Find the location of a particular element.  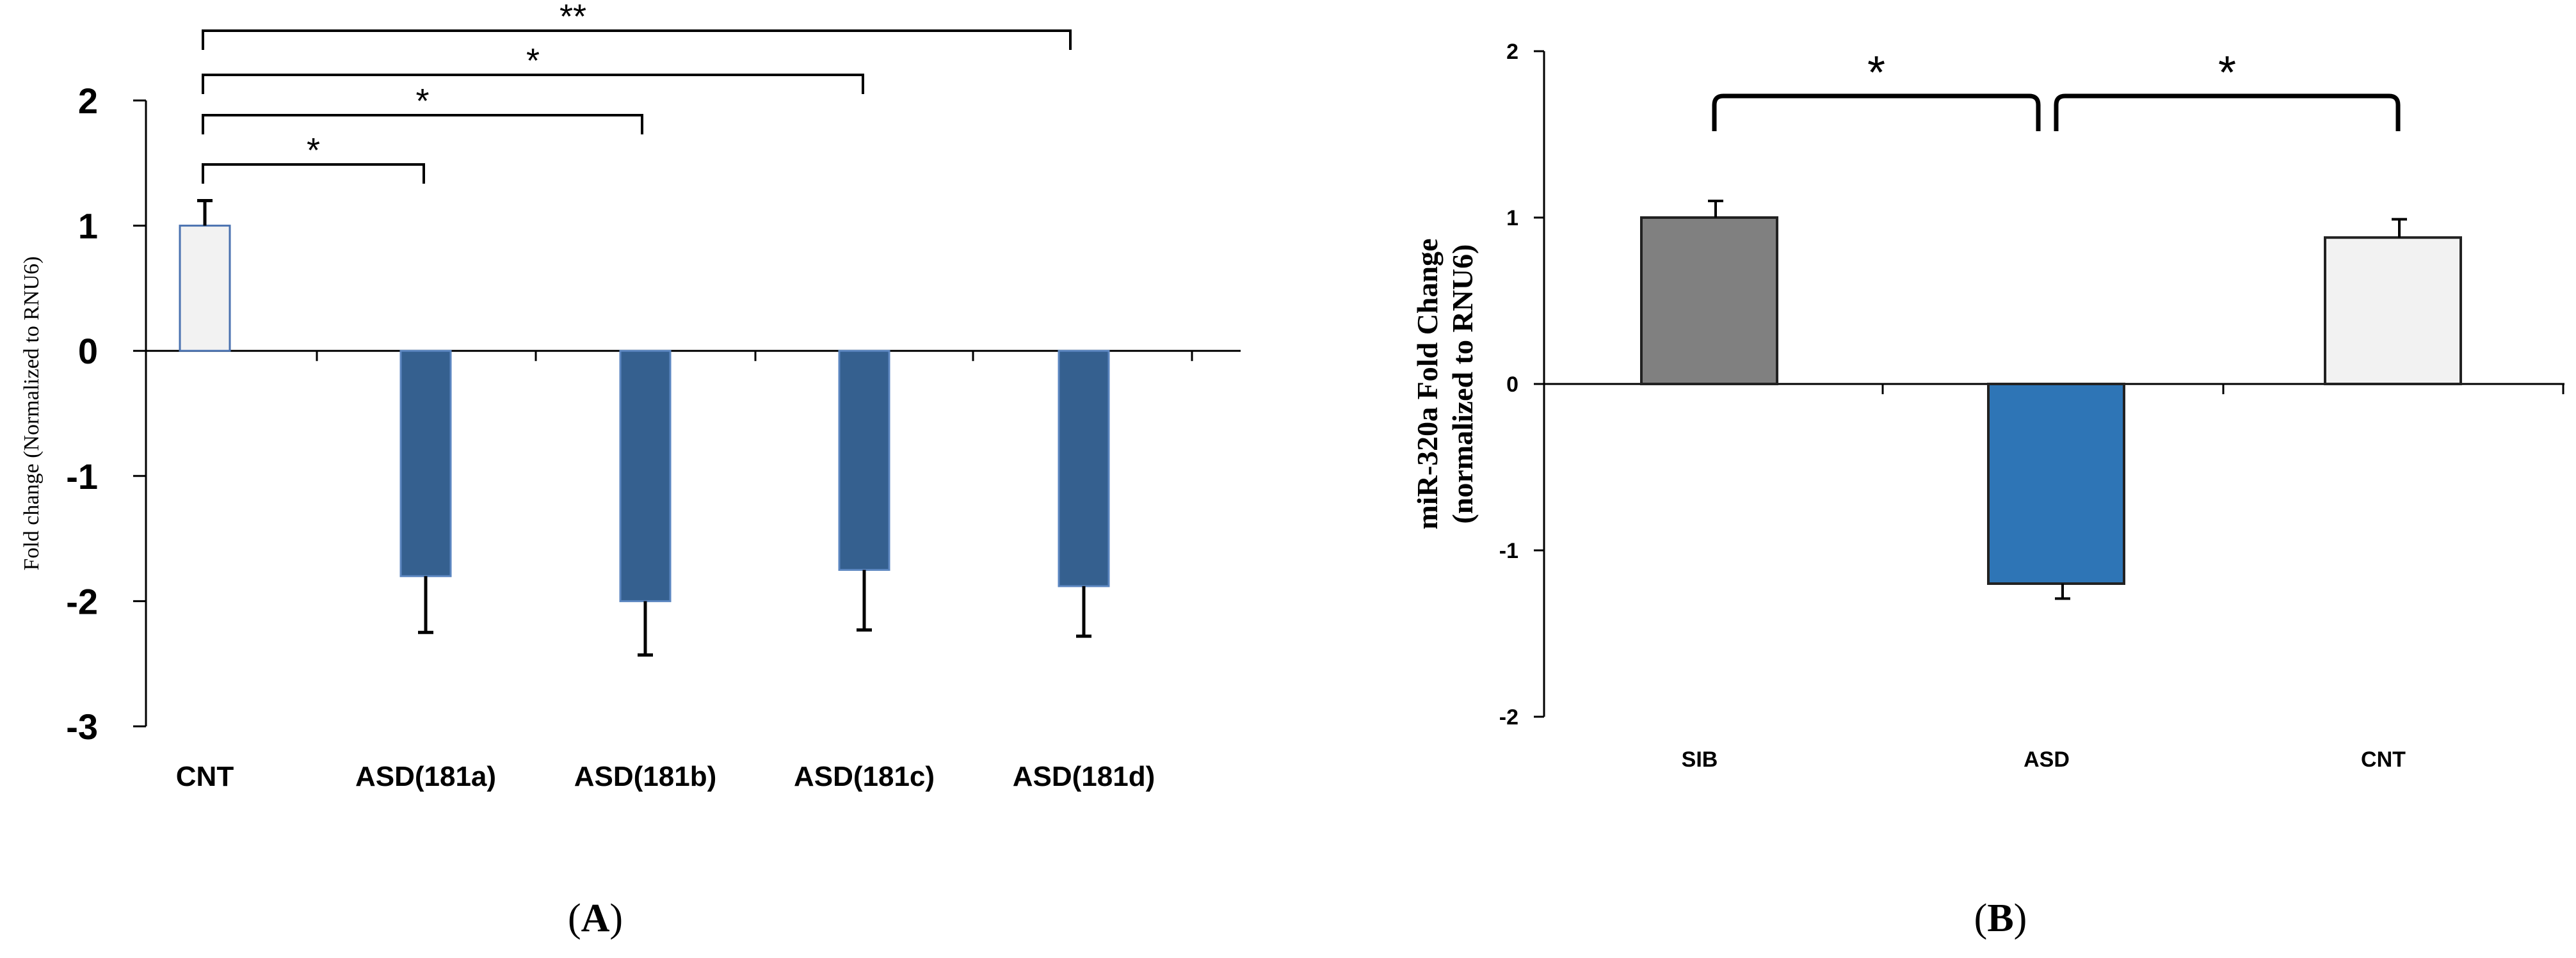

x-category-label: ASD(181d) is located at coordinates (1084, 776).